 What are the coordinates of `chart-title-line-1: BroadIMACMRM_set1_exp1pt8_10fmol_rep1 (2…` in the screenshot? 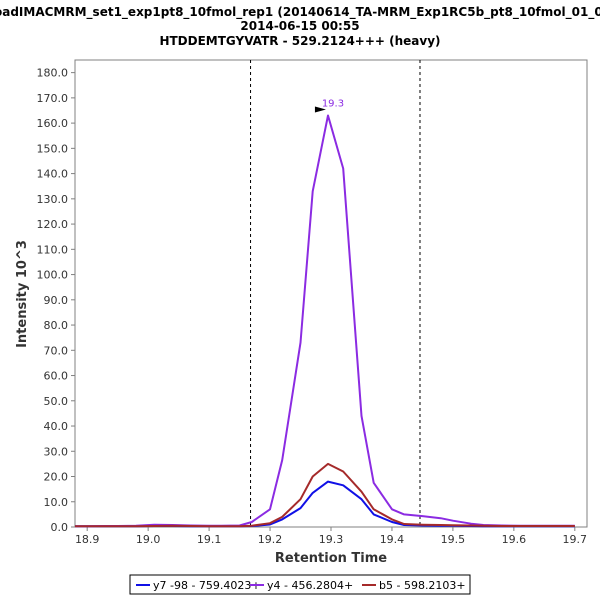 It's located at (300, 12).